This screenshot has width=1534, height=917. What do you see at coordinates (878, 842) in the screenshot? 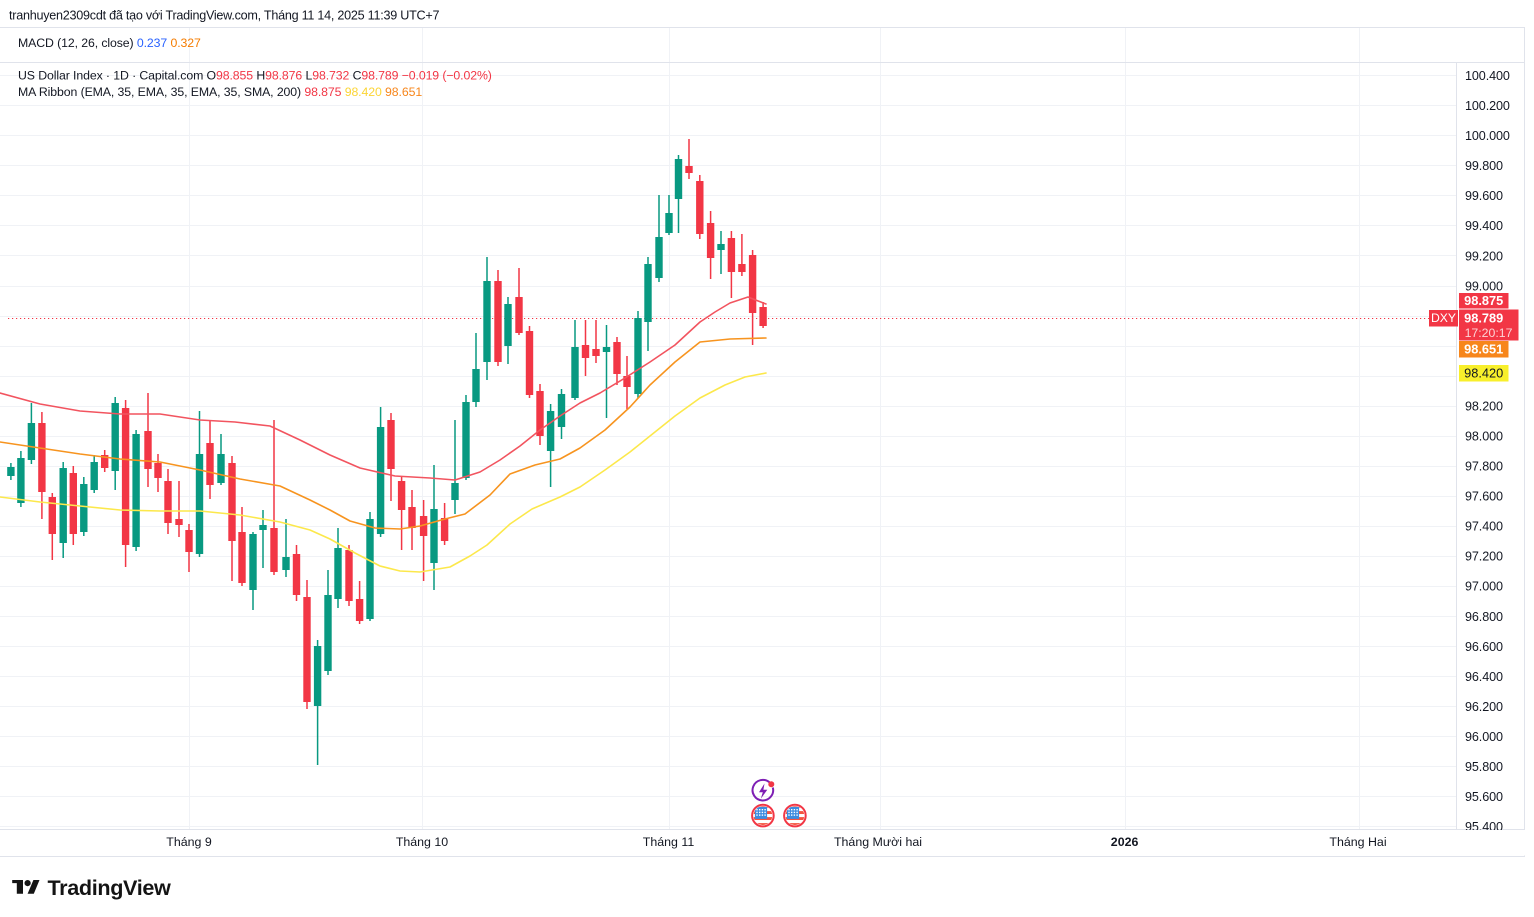
I see `svg-text: Tháng Mười hai` at bounding box center [878, 842].